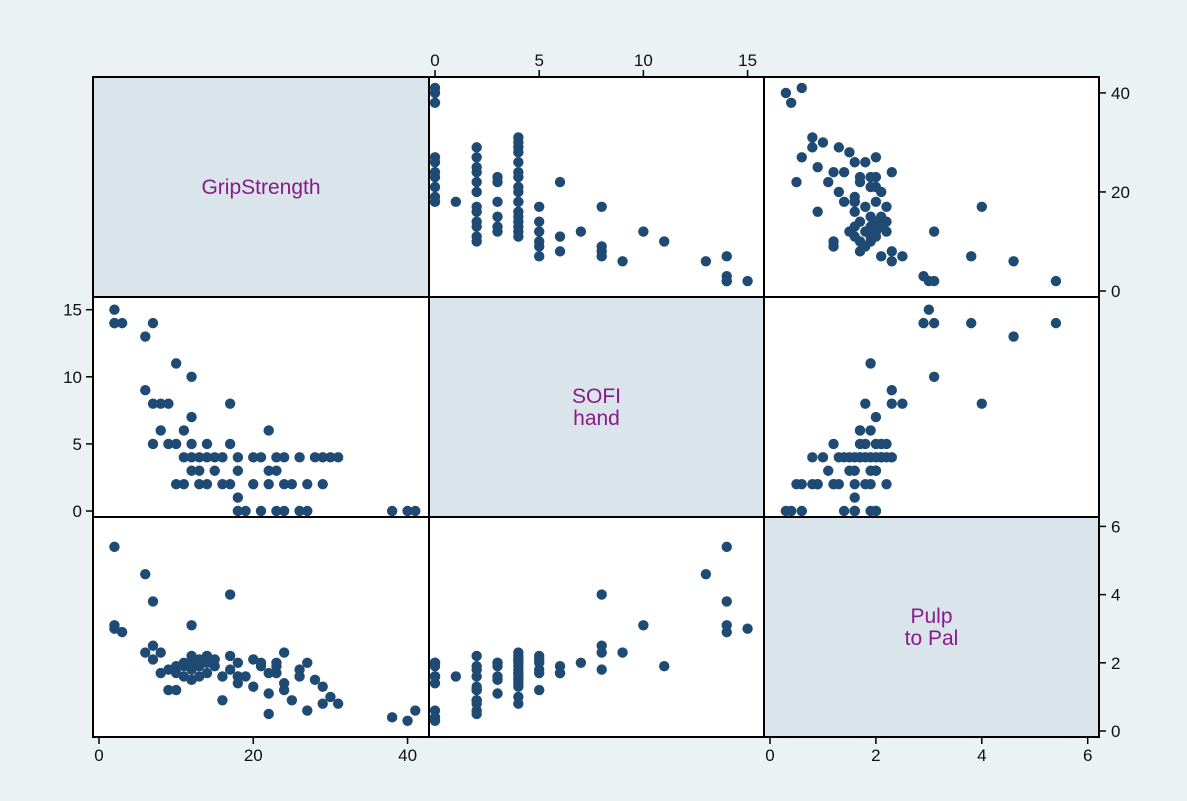 The image size is (1187, 801). What do you see at coordinates (77, 444) in the screenshot?
I see `tick-label-sofi: 5` at bounding box center [77, 444].